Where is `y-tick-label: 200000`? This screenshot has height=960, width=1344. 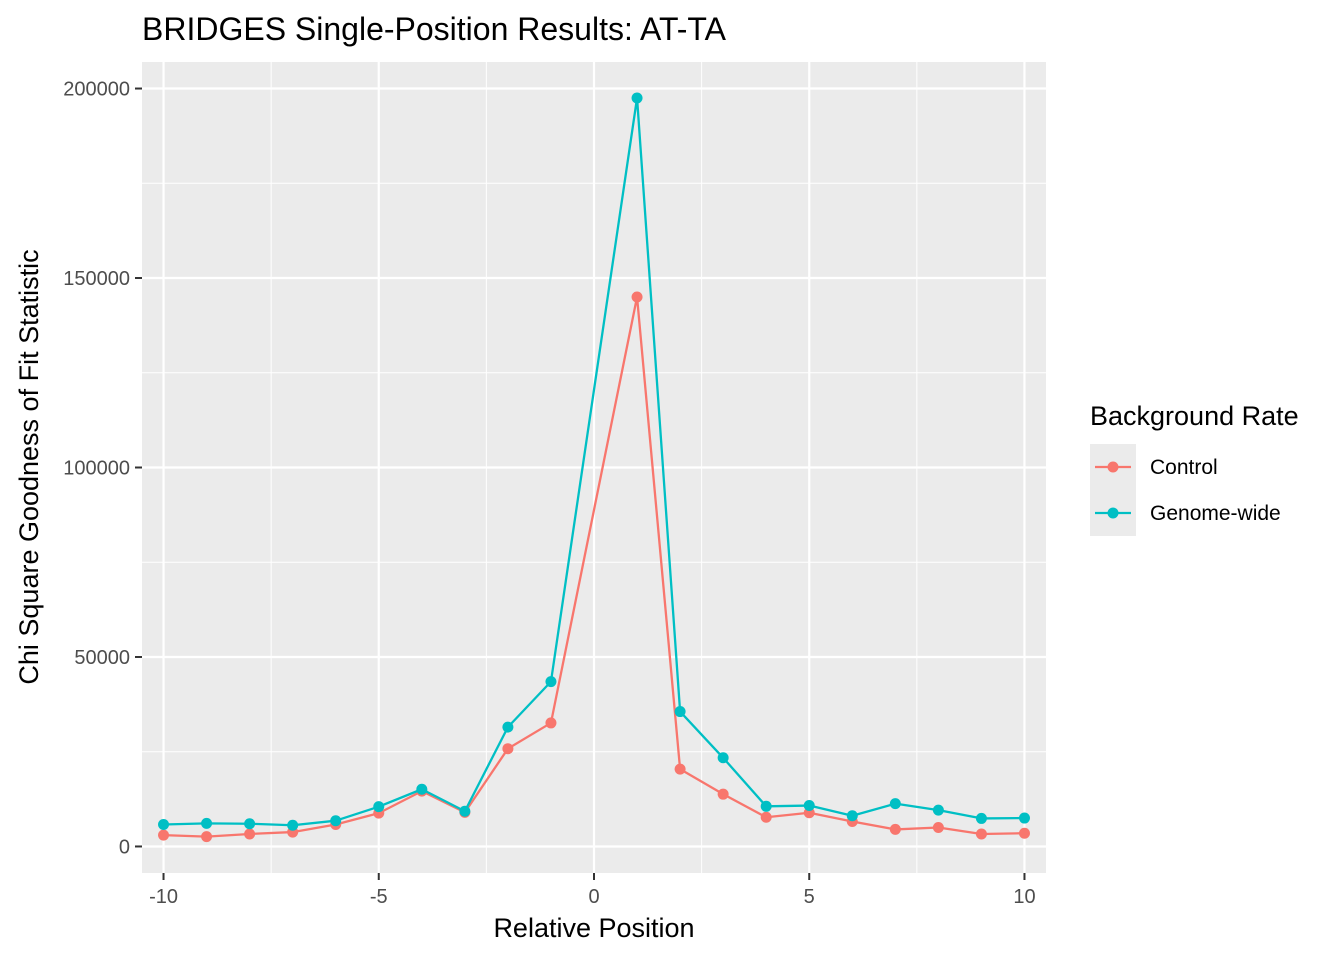
y-tick-label: 200000 is located at coordinates (96, 90).